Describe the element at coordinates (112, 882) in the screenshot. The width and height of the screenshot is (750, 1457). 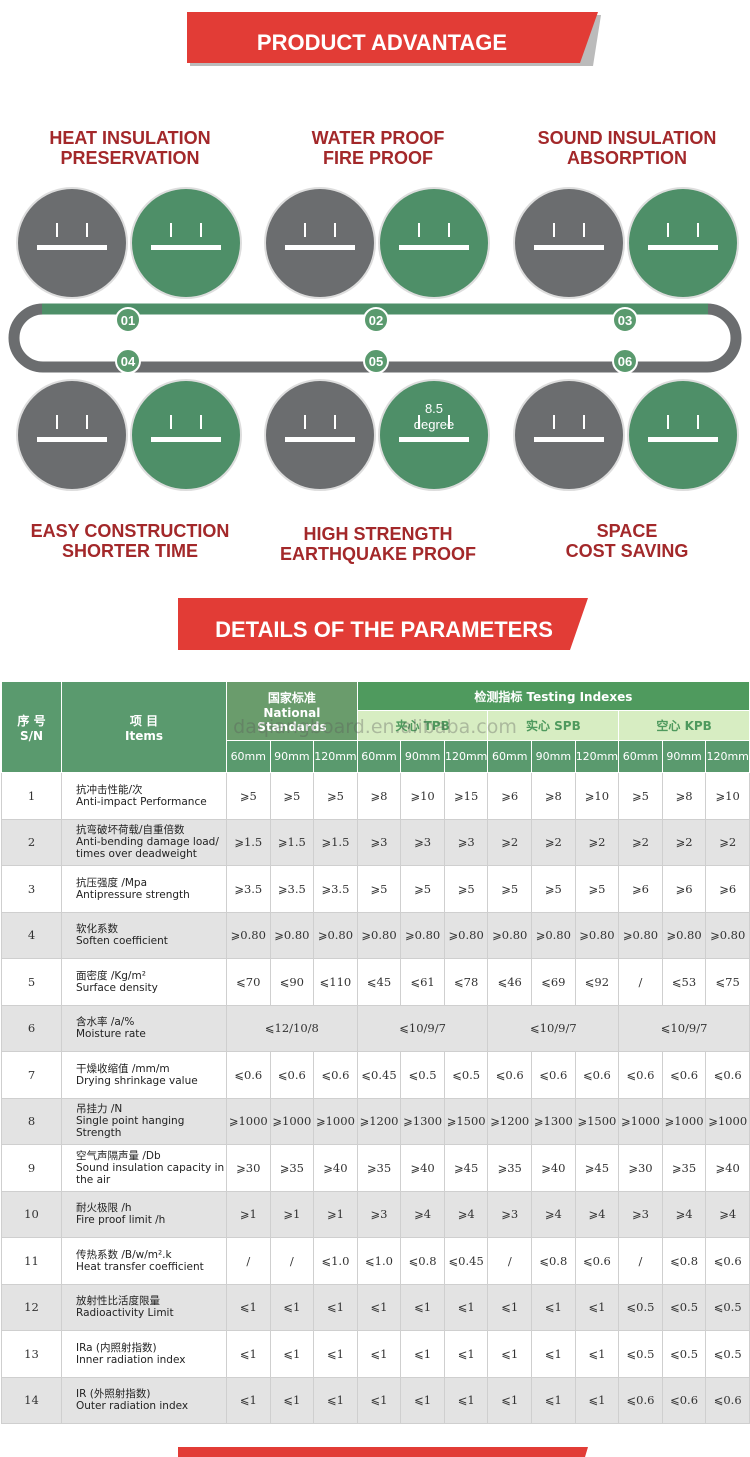
I see `item-zh: 抗压强度 /Mpa` at that location.